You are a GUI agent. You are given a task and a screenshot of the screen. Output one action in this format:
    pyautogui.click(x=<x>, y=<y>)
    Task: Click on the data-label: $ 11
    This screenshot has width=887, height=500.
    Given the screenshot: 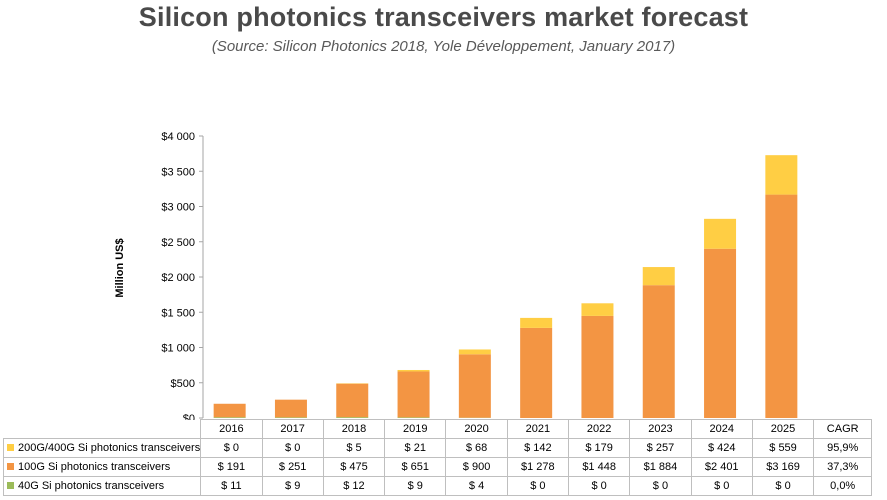 What is the action you would take?
    pyautogui.click(x=231, y=486)
    